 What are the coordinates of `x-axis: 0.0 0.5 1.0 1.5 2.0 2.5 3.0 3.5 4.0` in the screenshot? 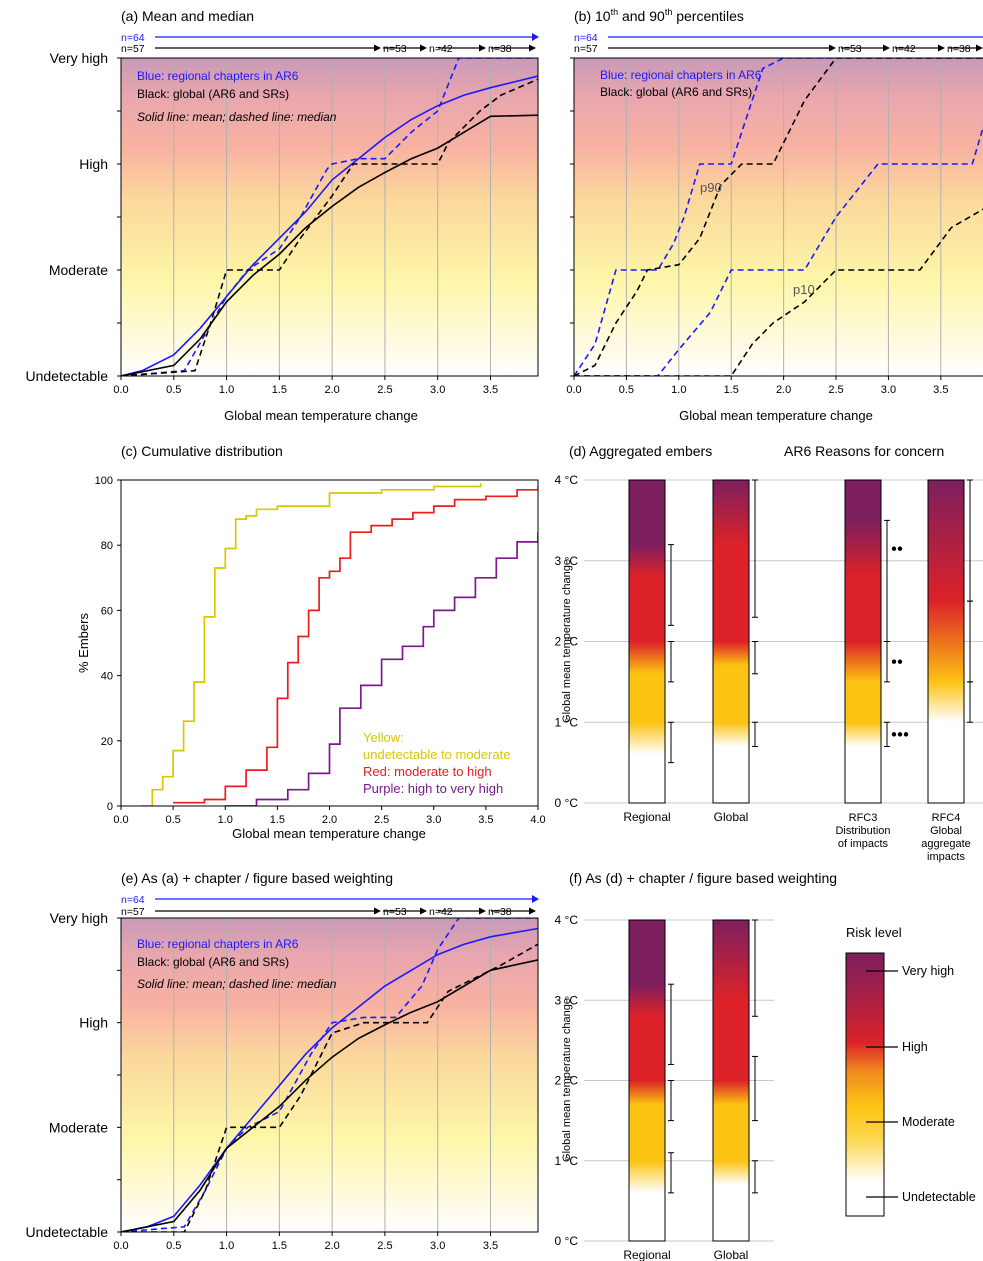 It's located at (329, 816).